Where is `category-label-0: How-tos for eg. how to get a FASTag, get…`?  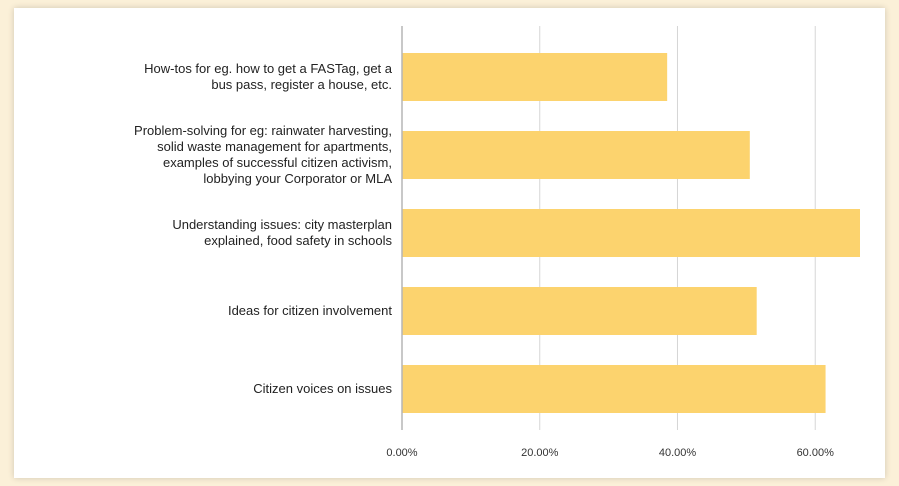 category-label-0: How-tos for eg. how to get a FASTag, get… is located at coordinates (268, 76).